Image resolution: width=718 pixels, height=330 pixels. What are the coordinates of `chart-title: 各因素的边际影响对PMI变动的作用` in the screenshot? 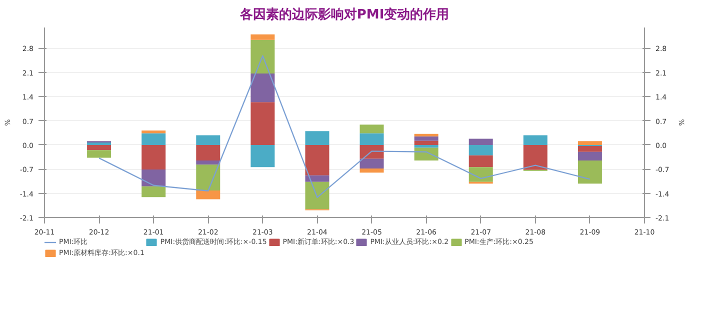 It's located at (344, 14).